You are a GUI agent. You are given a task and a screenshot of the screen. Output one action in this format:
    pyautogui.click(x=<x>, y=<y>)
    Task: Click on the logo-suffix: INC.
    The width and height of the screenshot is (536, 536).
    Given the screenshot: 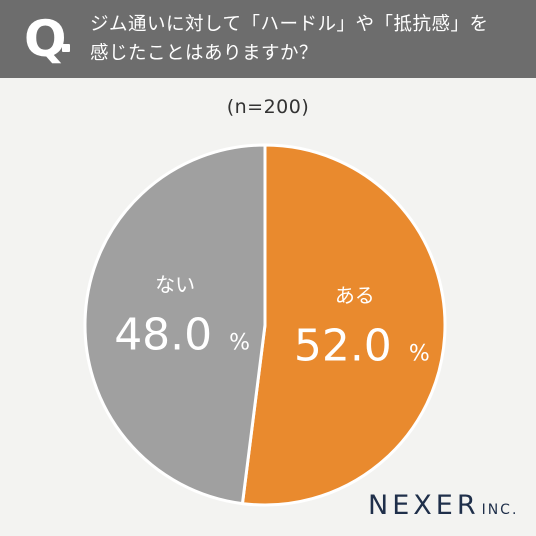 What is the action you would take?
    pyautogui.click(x=500, y=510)
    